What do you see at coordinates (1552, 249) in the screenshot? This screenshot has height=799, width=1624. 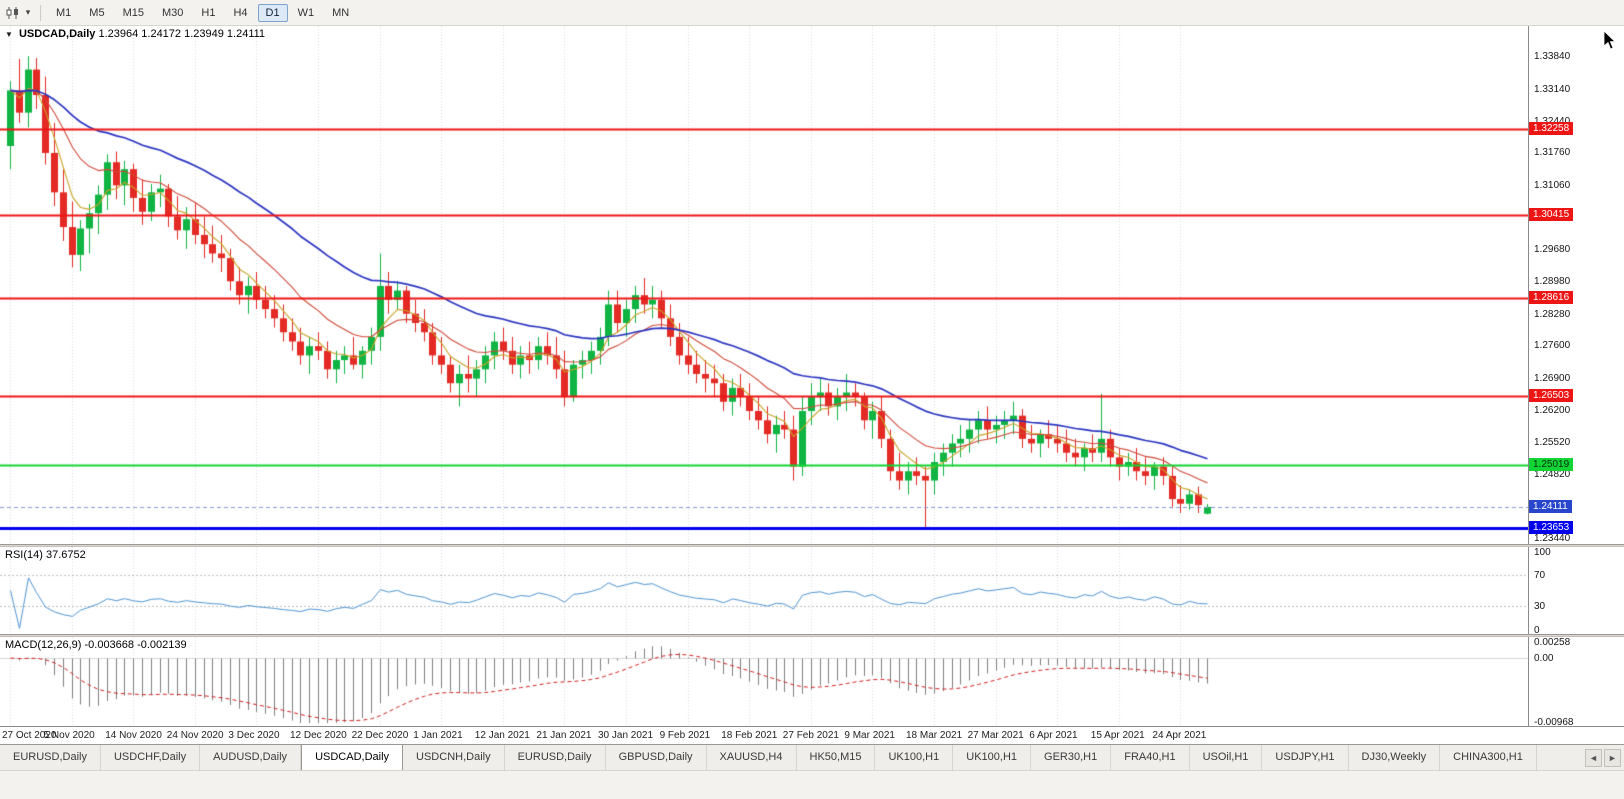 I see `price-scale-label: 1.29680` at bounding box center [1552, 249].